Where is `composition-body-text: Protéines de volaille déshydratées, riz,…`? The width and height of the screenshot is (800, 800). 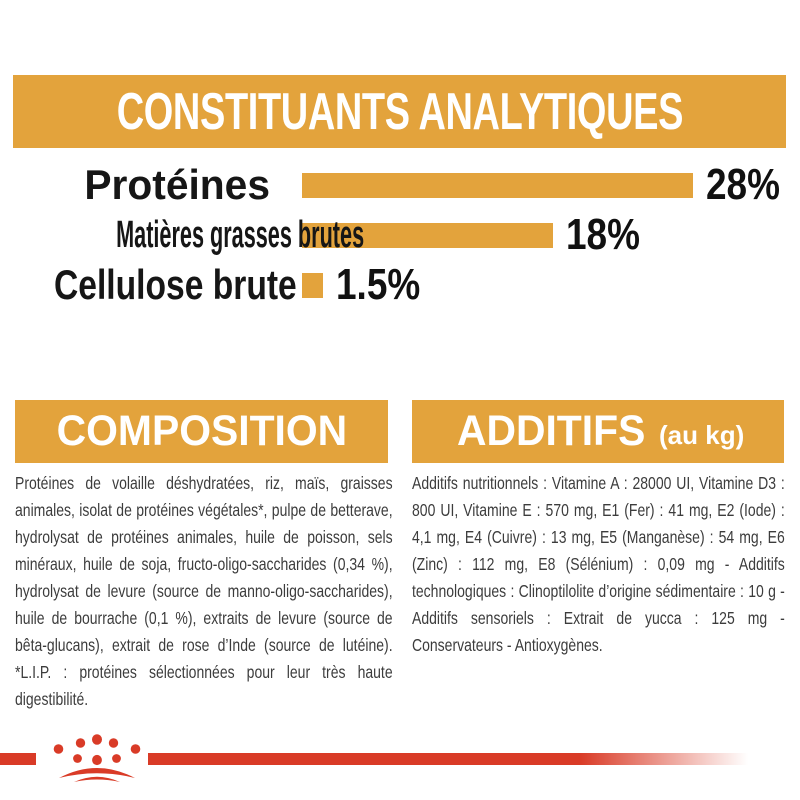 composition-body-text: Protéines de volaille déshydratées, riz,… is located at coordinates (204, 591).